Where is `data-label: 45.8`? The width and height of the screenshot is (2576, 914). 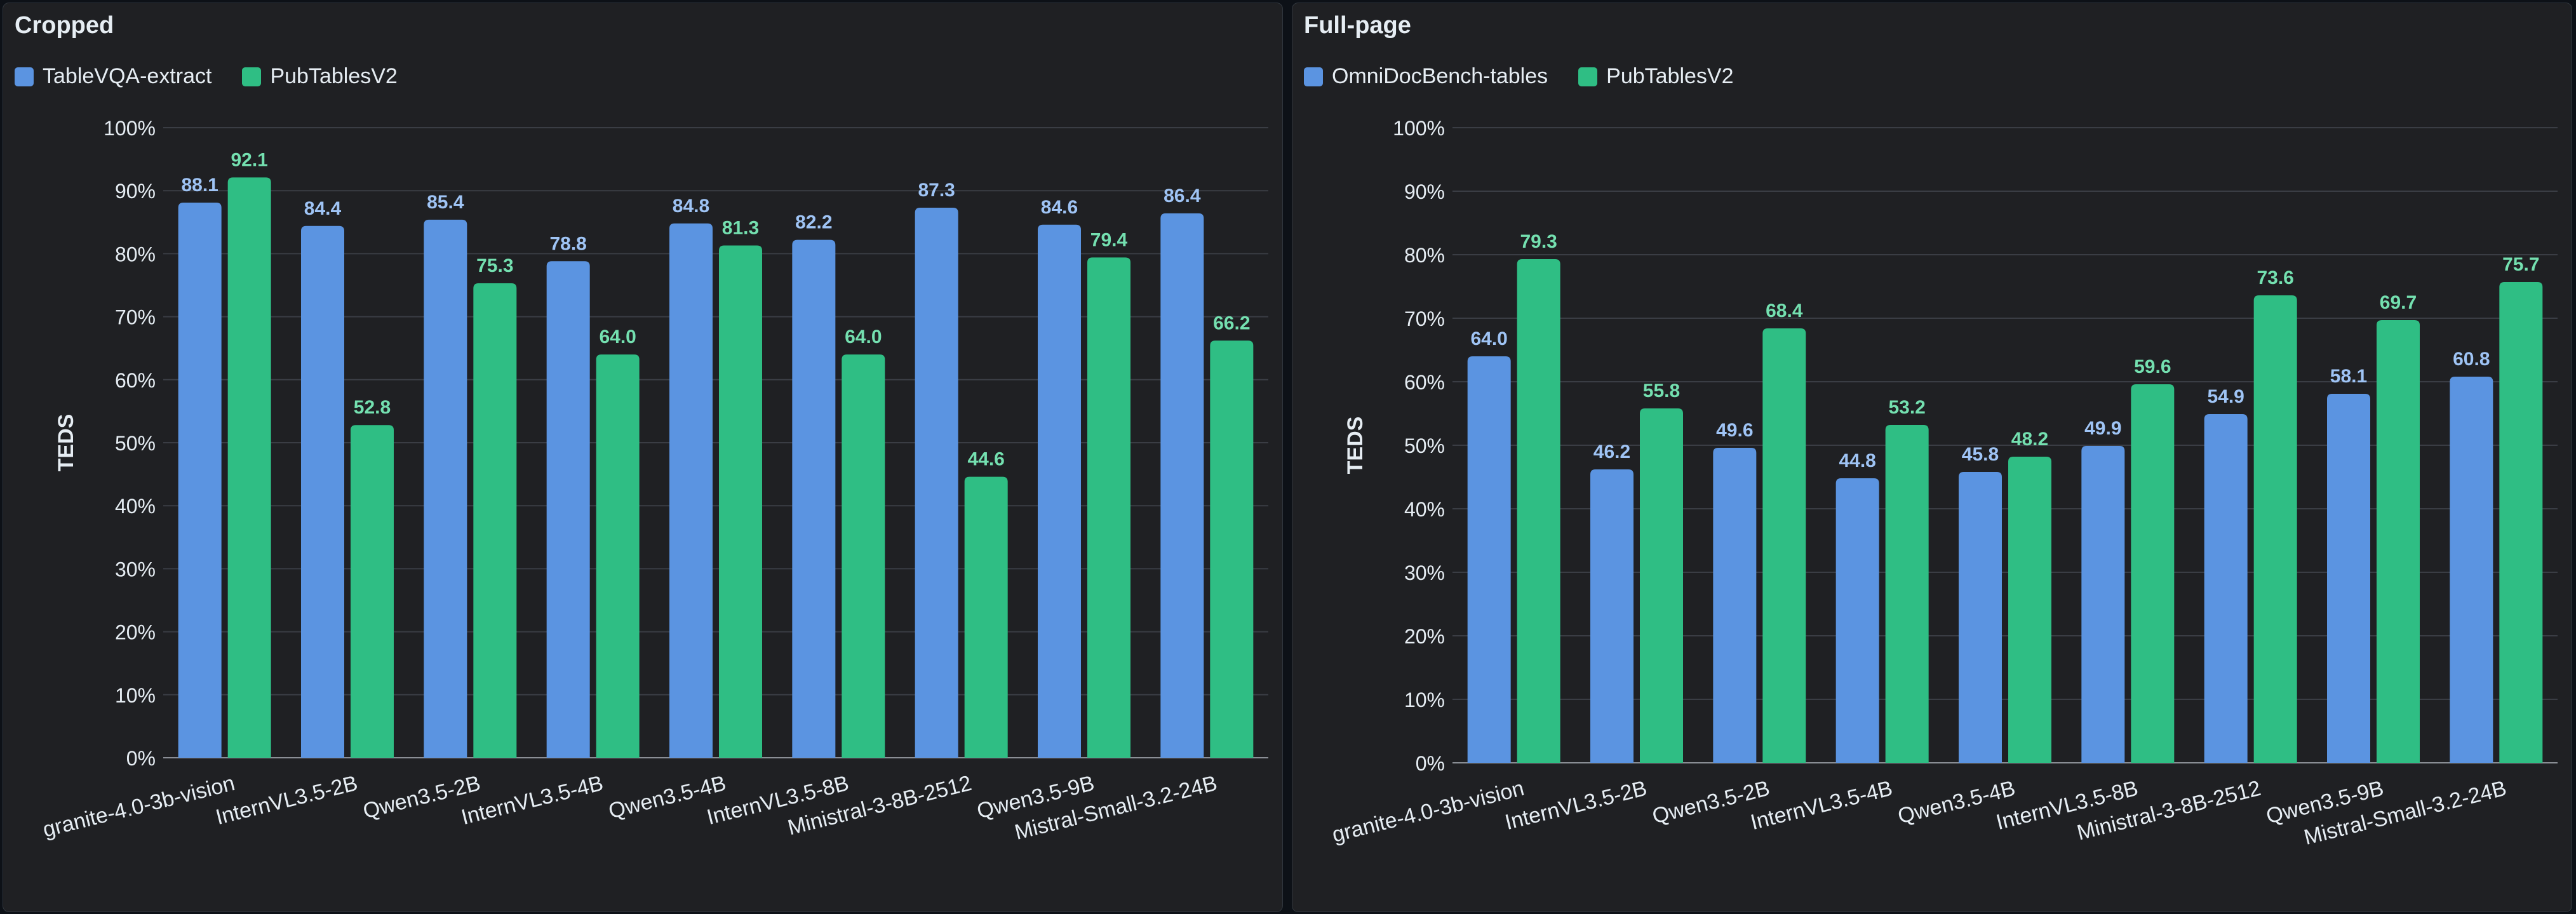
data-label: 45.8 is located at coordinates (1980, 454).